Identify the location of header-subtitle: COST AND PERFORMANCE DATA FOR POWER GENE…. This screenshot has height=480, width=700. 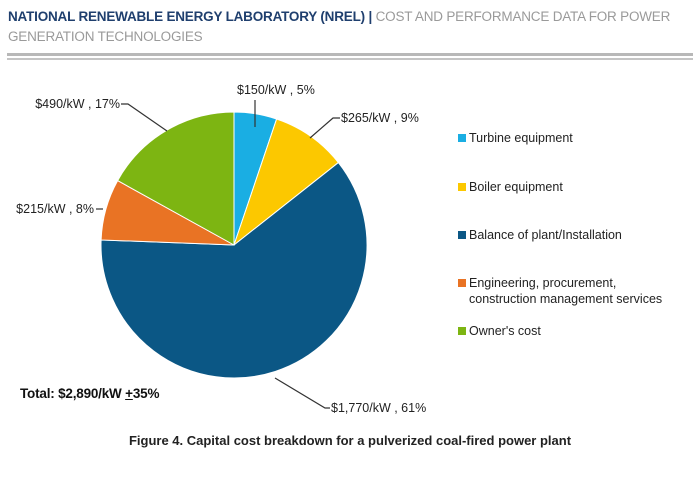
(339, 26).